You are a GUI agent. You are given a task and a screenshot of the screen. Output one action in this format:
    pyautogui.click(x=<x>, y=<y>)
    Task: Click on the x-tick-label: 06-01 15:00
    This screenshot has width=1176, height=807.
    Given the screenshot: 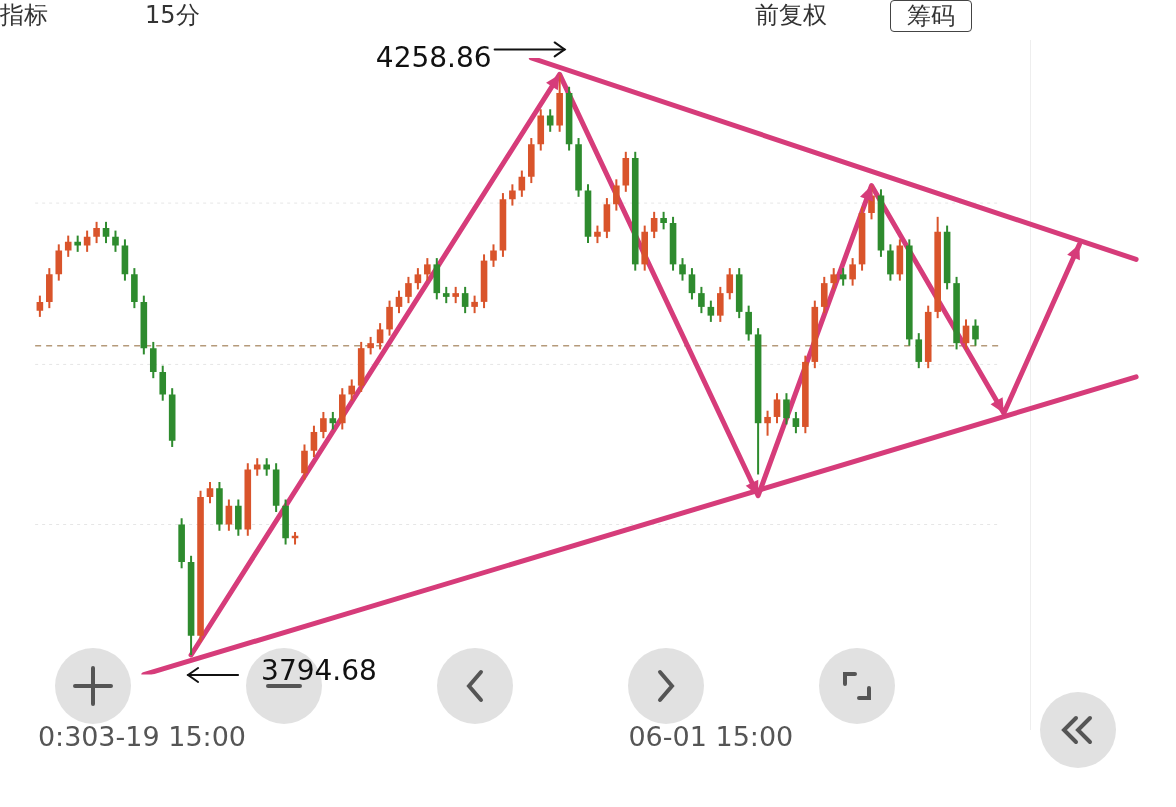 What is the action you would take?
    pyautogui.click(x=711, y=736)
    